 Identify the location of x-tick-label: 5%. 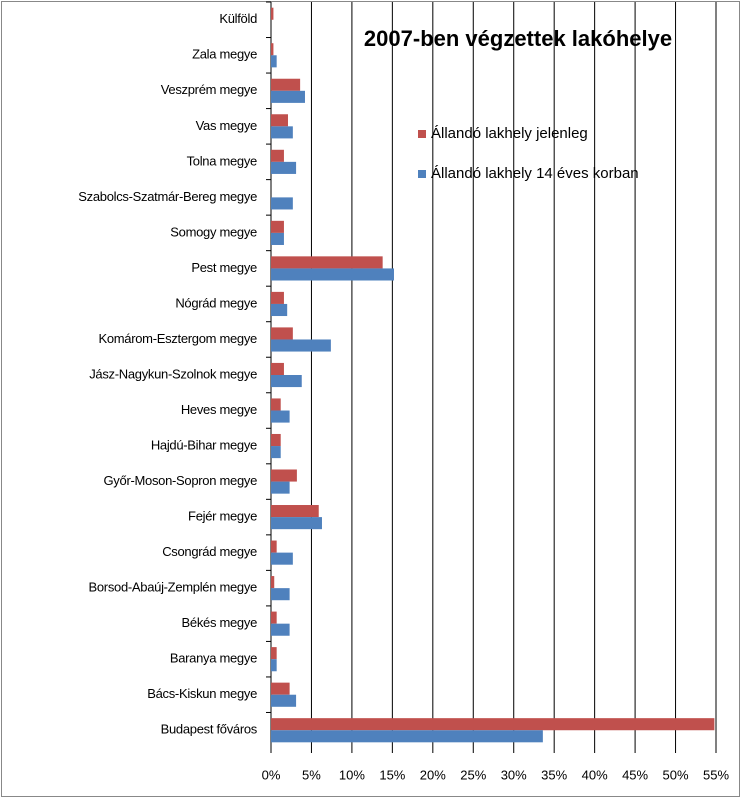
(311, 774).